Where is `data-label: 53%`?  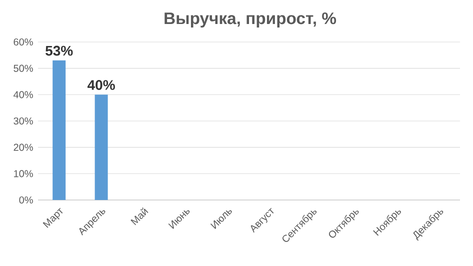 data-label: 53% is located at coordinates (59, 51).